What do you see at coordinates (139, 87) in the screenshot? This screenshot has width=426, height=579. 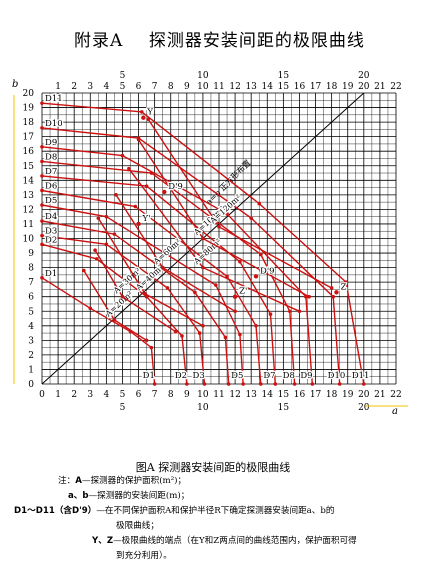 I see `x-tick-label-top: 6` at bounding box center [139, 87].